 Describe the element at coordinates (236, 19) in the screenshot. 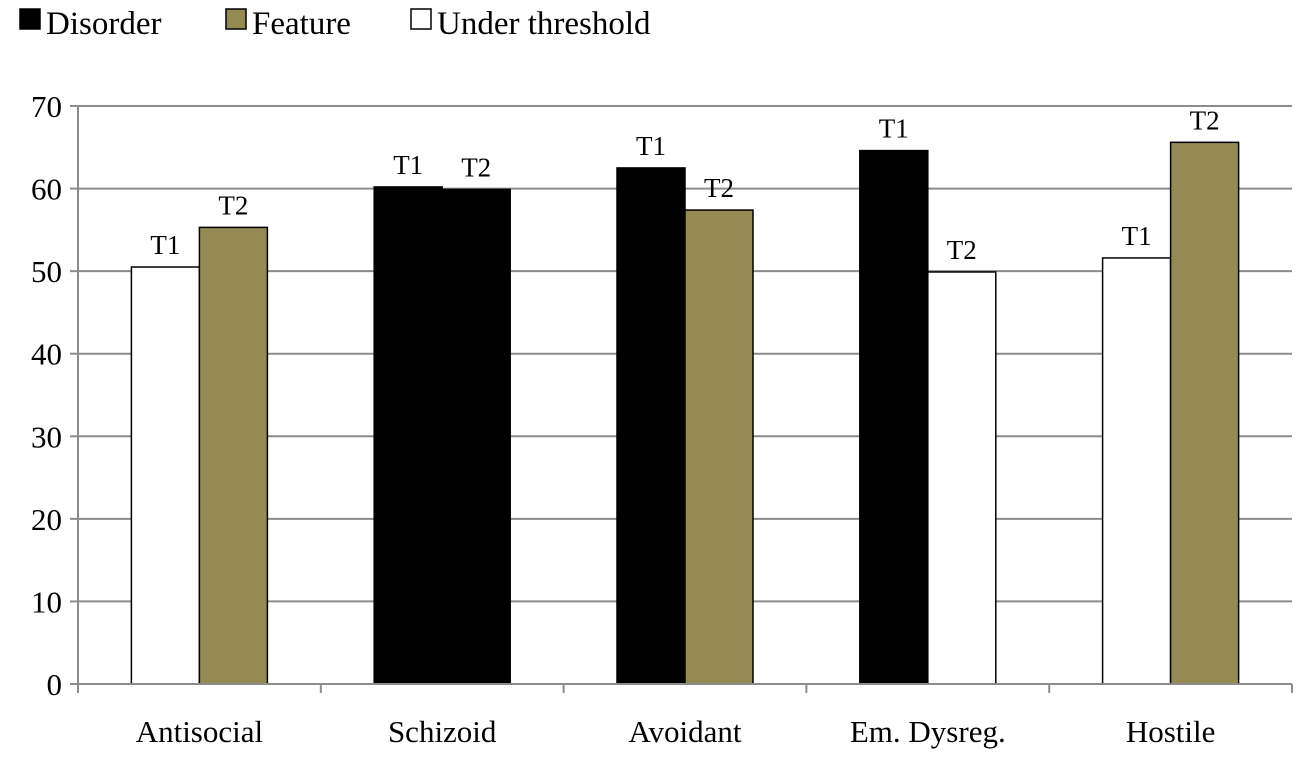

I see `legend-swatch-feature` at that location.